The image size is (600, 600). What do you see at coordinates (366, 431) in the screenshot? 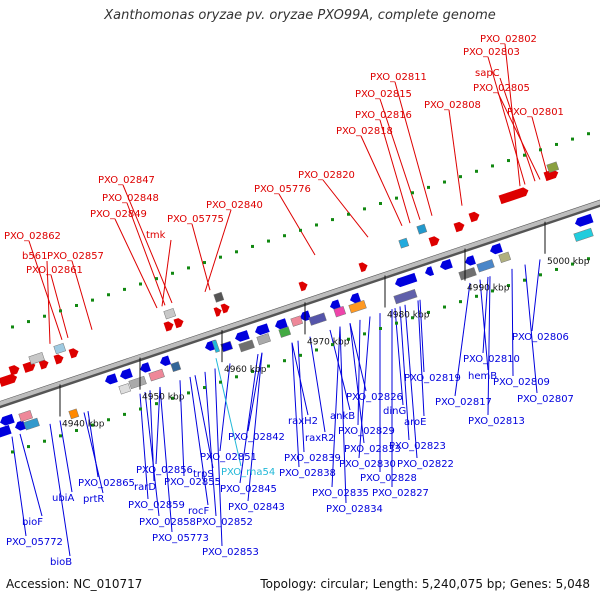
I see `reverse-gene-label: PXO_02829` at bounding box center [366, 431].